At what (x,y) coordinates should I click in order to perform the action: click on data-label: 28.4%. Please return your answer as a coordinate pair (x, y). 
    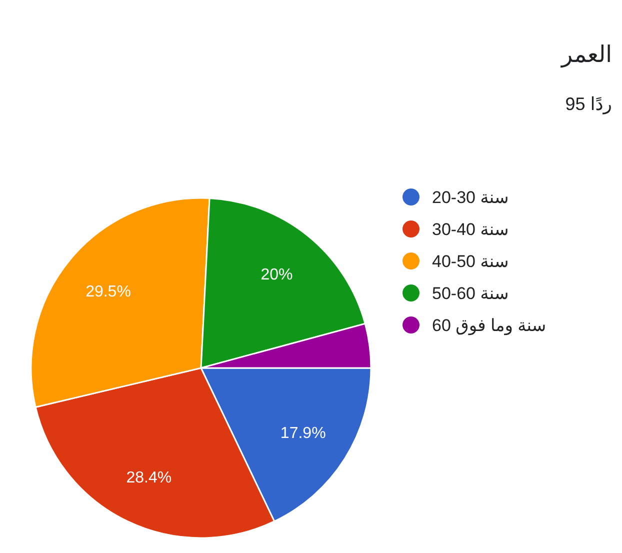
    Looking at the image, I should click on (149, 477).